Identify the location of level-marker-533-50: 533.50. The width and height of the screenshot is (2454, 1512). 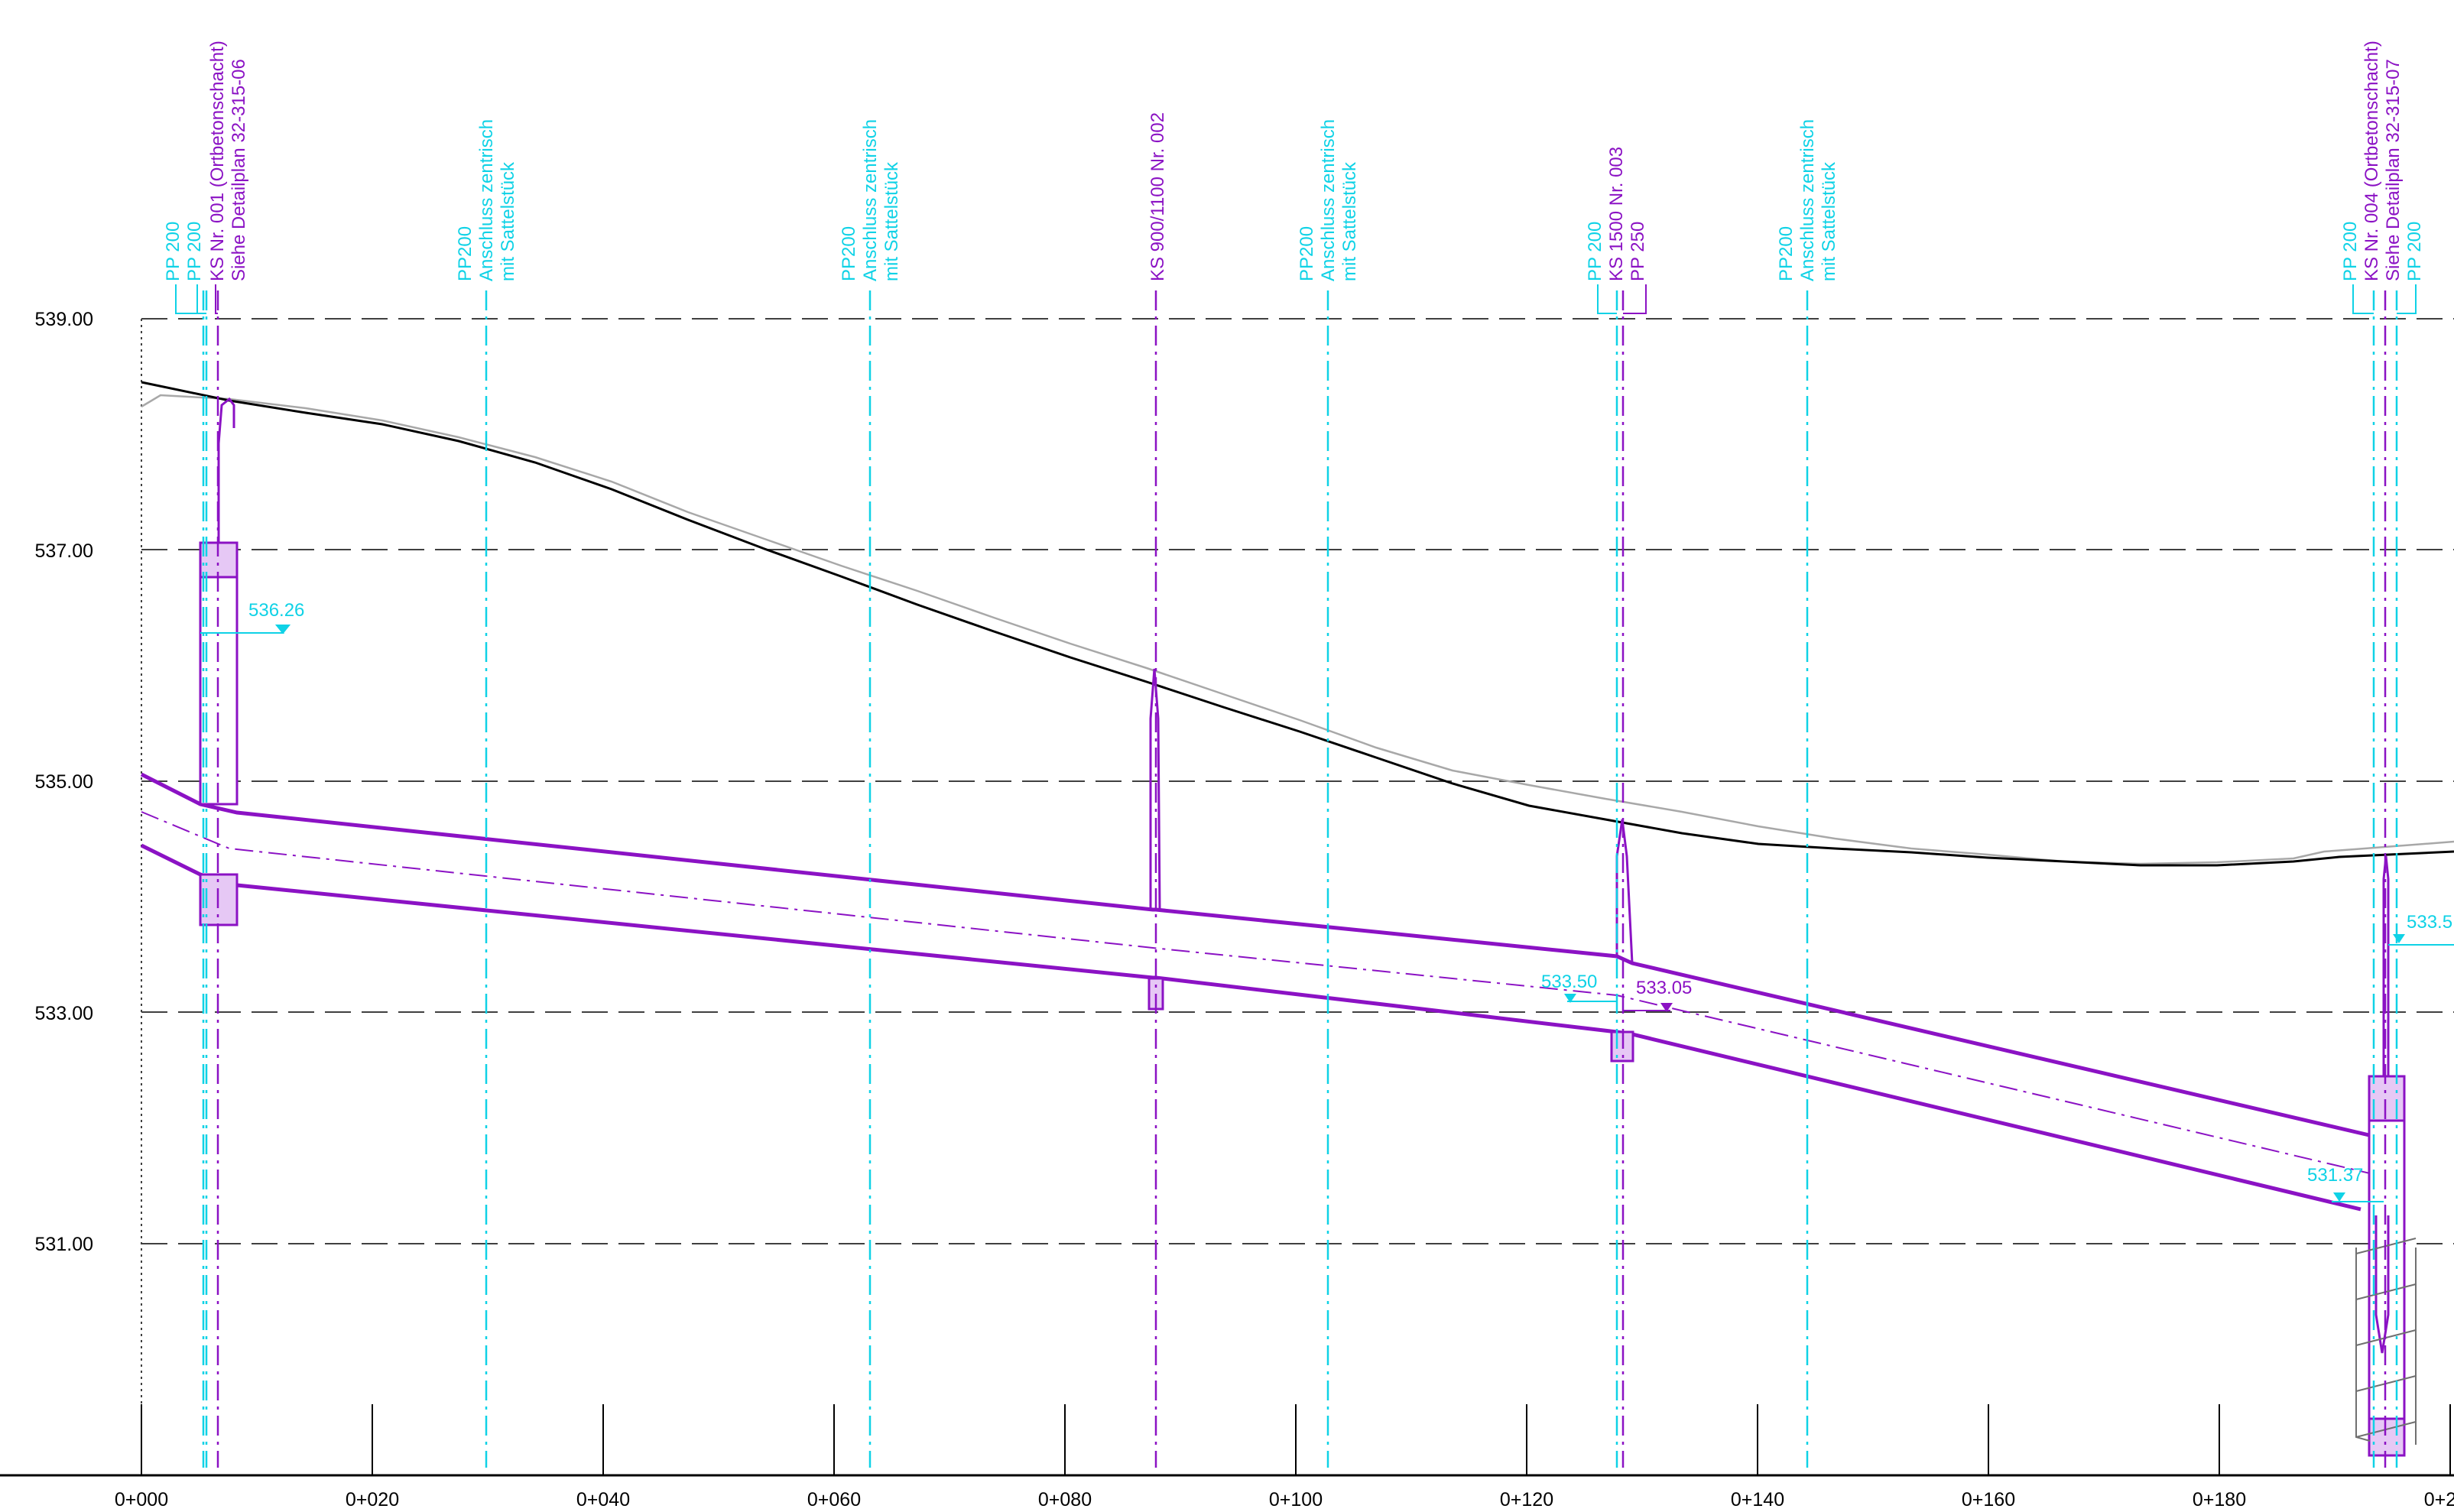
(1579, 987).